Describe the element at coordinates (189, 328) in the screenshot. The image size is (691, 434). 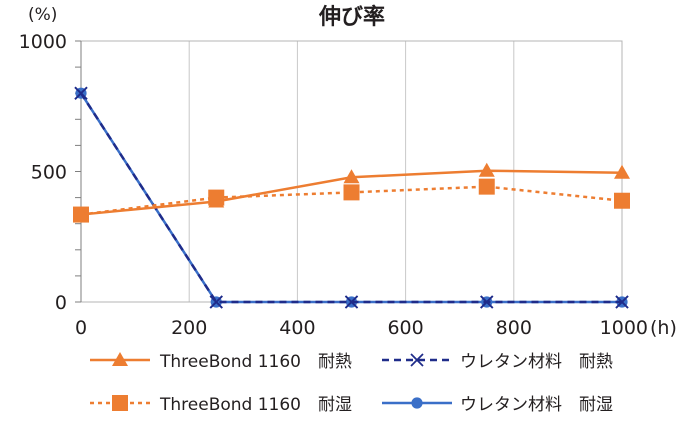
I see `x-tick-label: 200` at that location.